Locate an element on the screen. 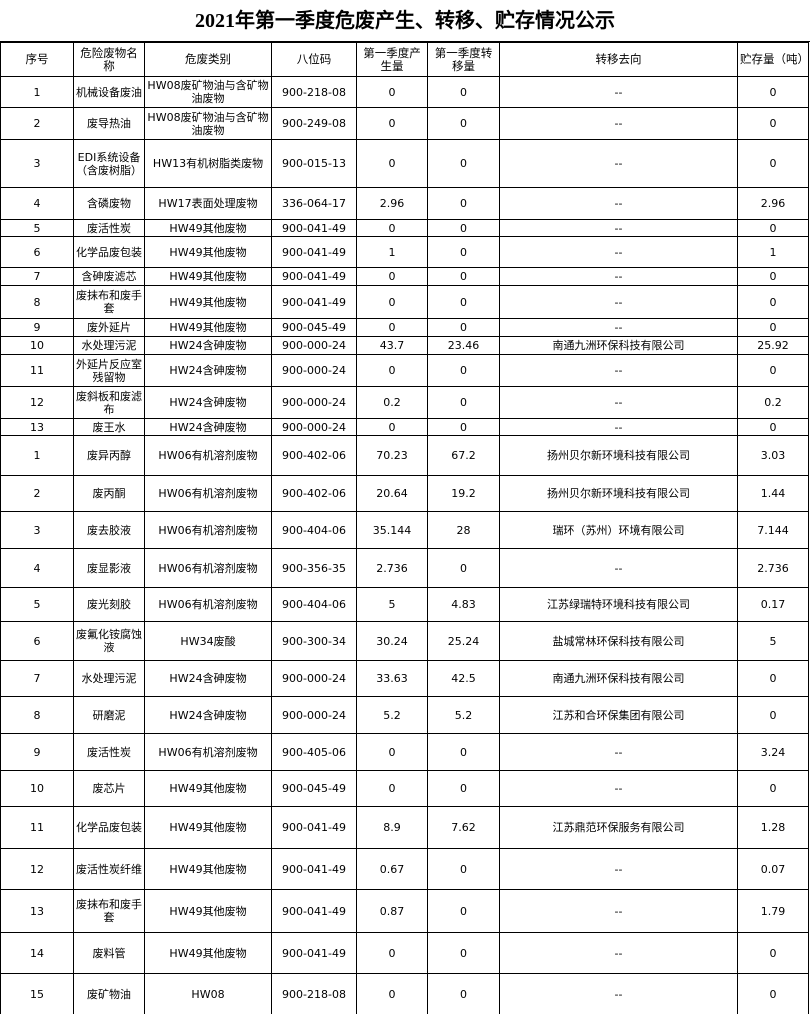  table-cell: 13 is located at coordinates (37, 427).